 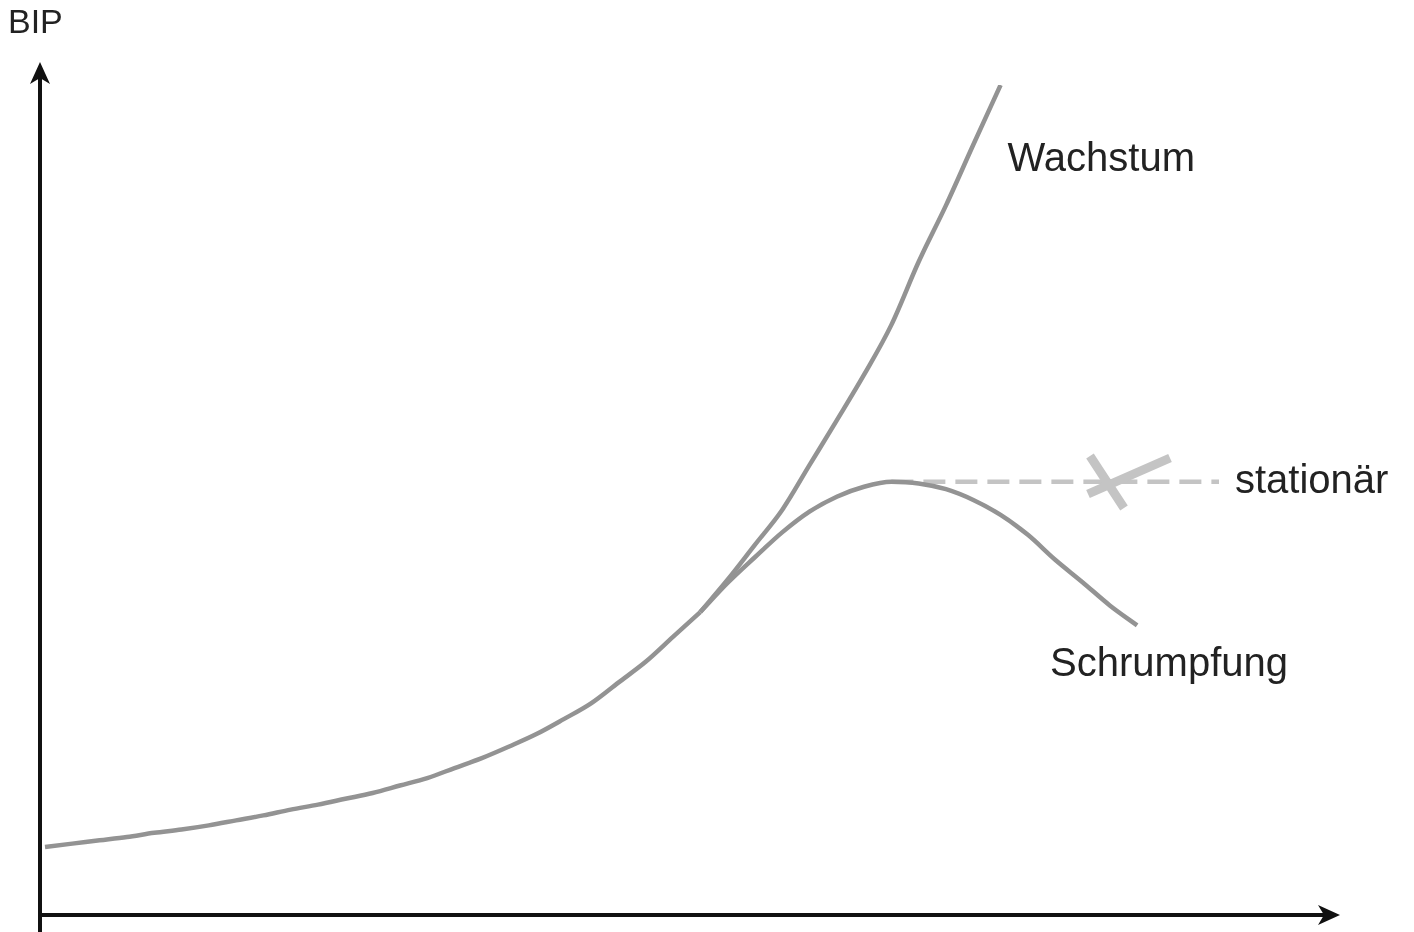 I want to click on legend-label: stationär, so click(x=1312, y=478).